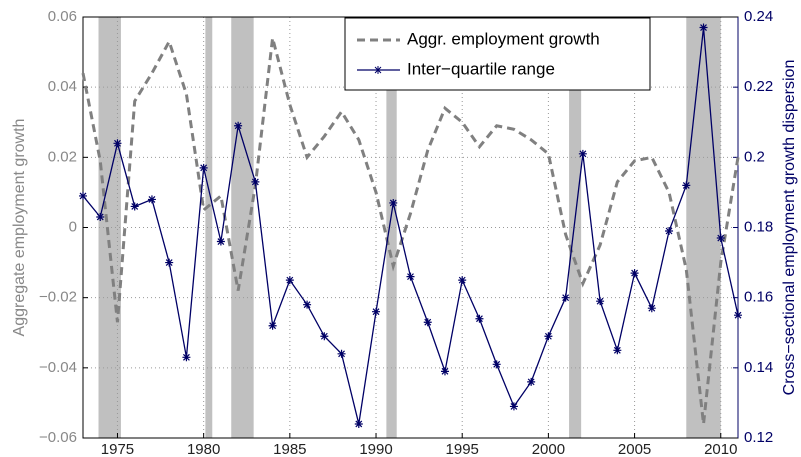  What do you see at coordinates (720, 449) in the screenshot?
I see `x-tick-label: 2010` at bounding box center [720, 449].